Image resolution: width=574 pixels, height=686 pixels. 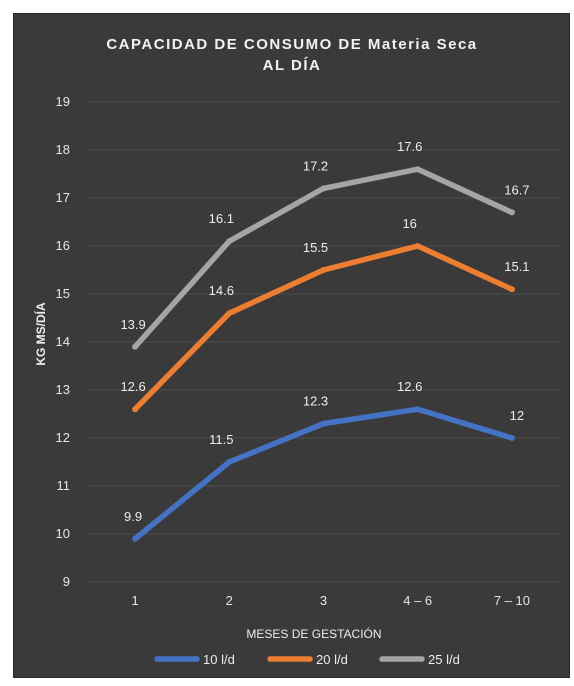 What do you see at coordinates (409, 146) in the screenshot?
I see `data-label: 17.6` at bounding box center [409, 146].